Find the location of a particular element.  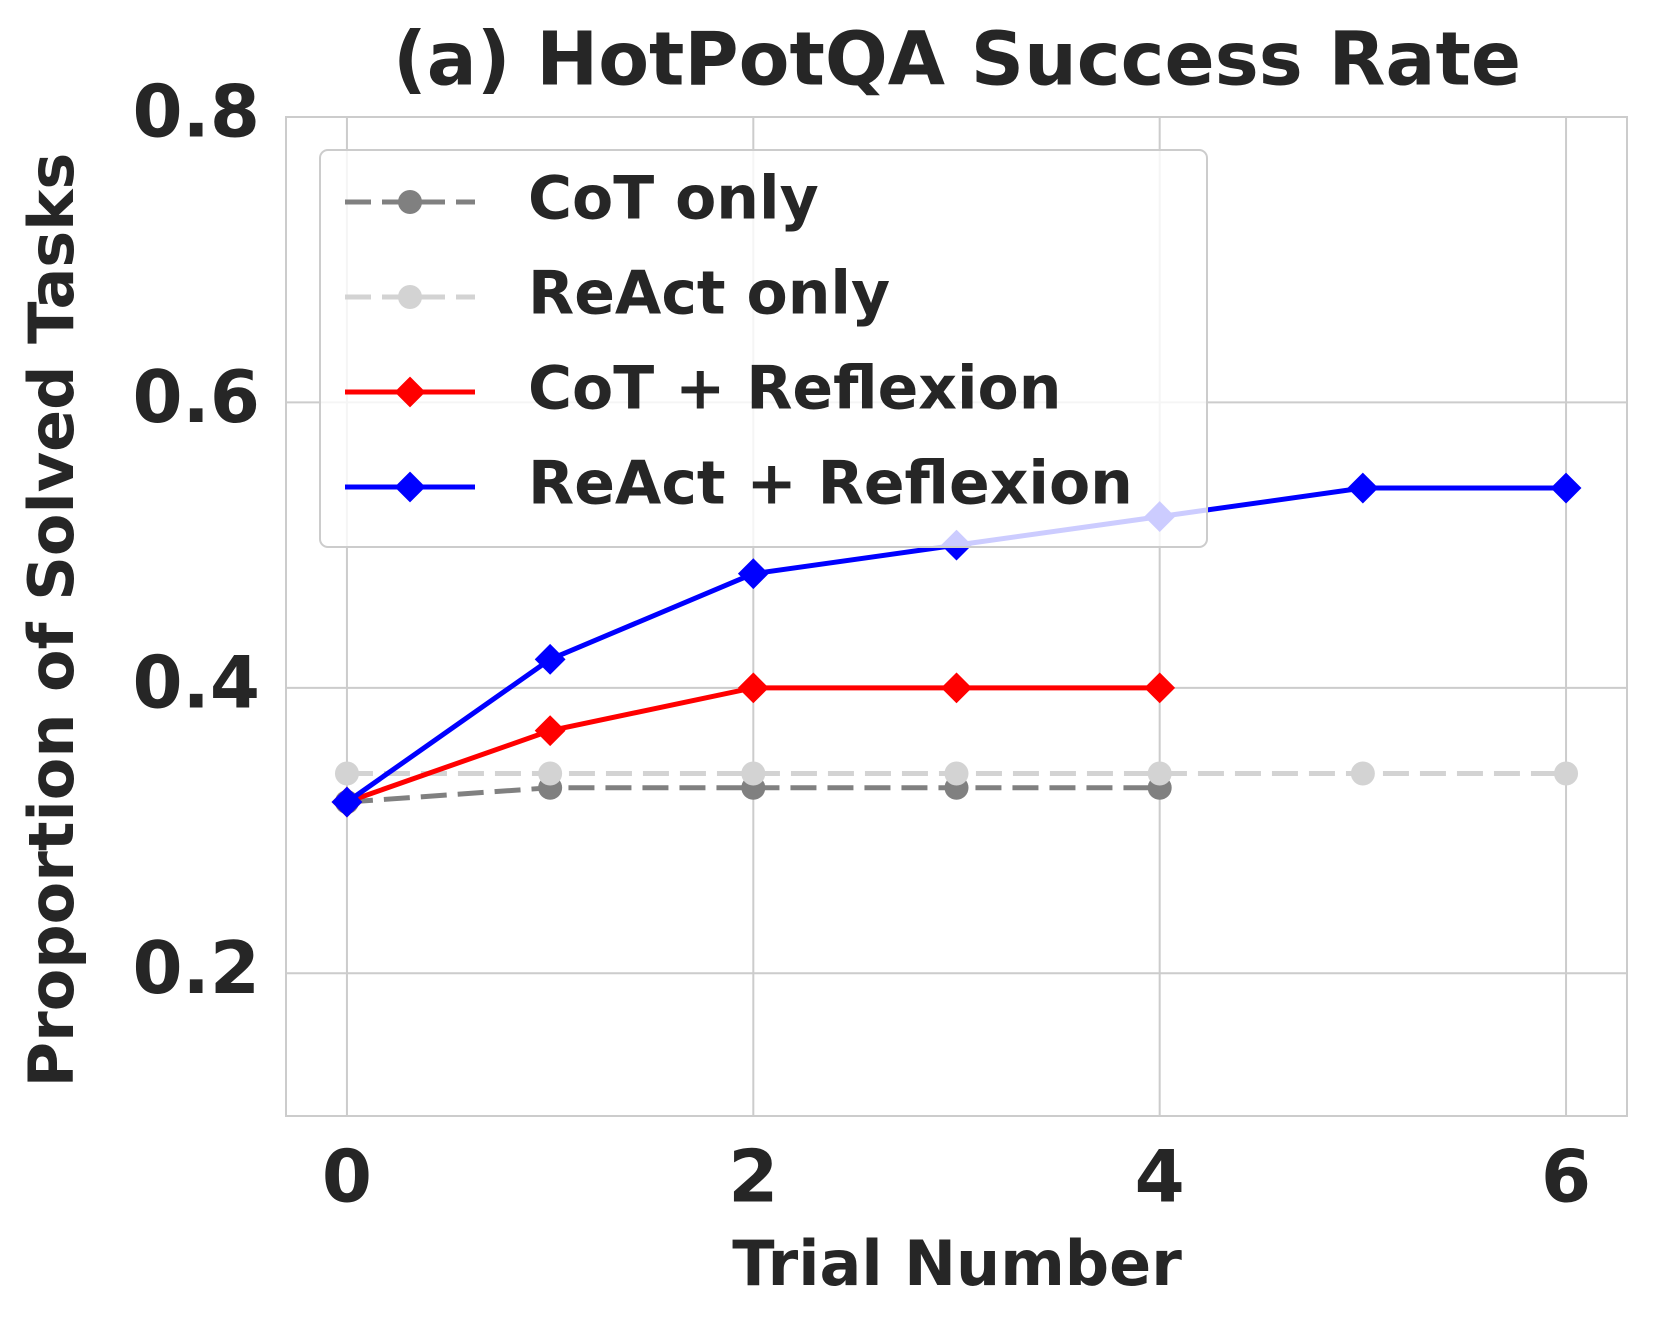

chart-title: (a) HotPotQA Success Rate is located at coordinates (957, 60).